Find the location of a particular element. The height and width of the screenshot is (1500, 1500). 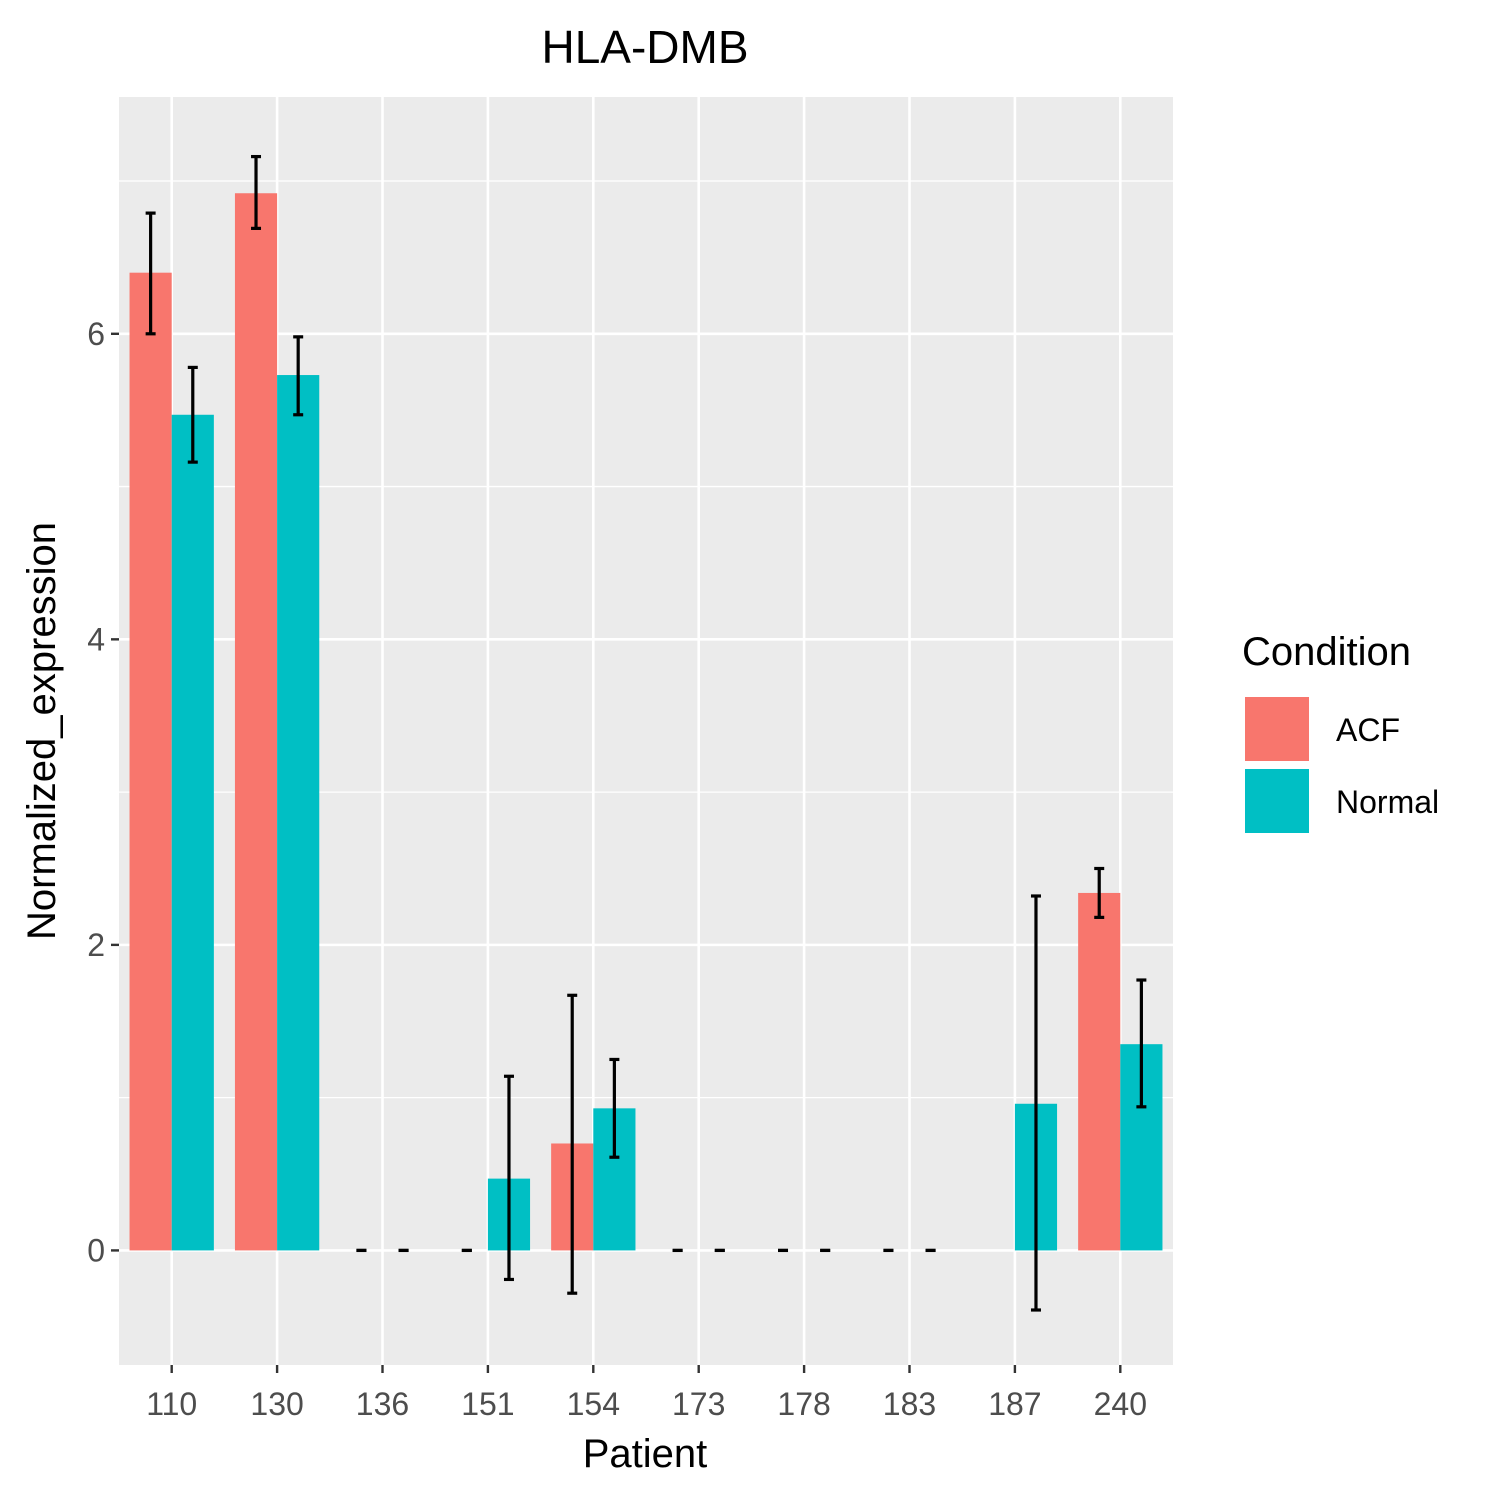

y-tick-label: 2 is located at coordinates (96, 945).